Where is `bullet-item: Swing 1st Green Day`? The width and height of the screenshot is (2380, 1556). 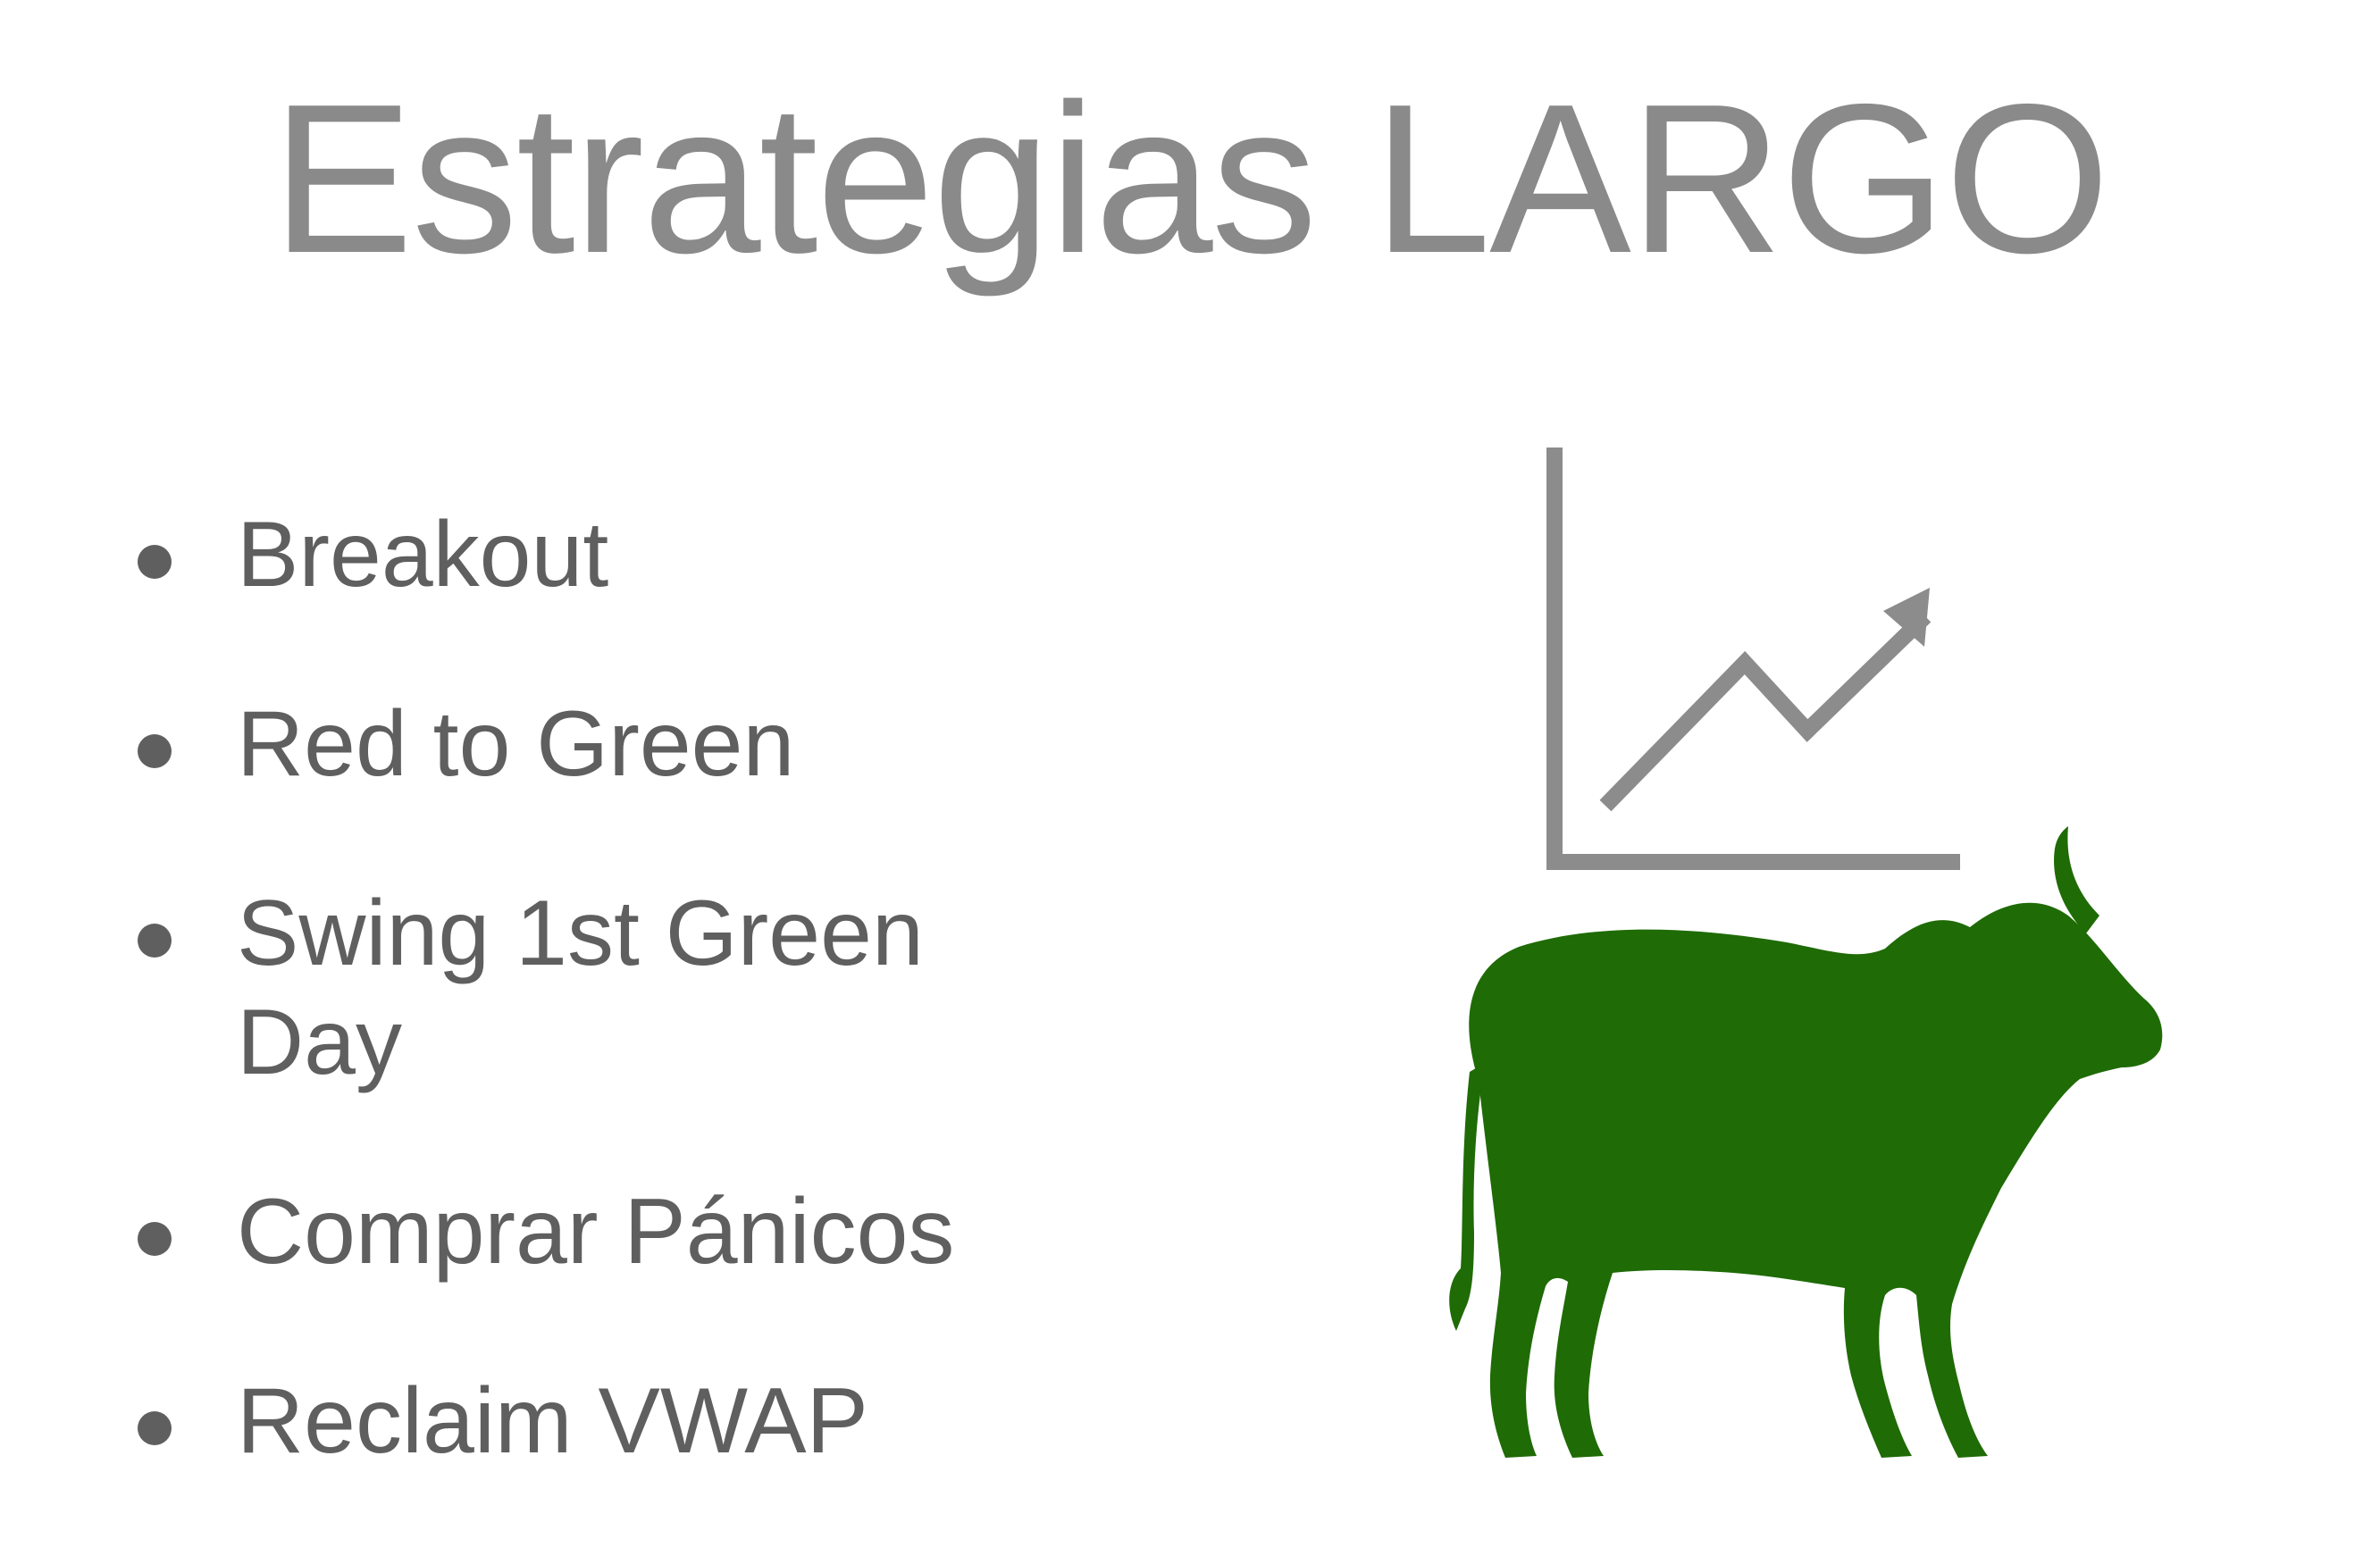
bullet-item: Swing 1st Green Day is located at coordinates (603, 988).